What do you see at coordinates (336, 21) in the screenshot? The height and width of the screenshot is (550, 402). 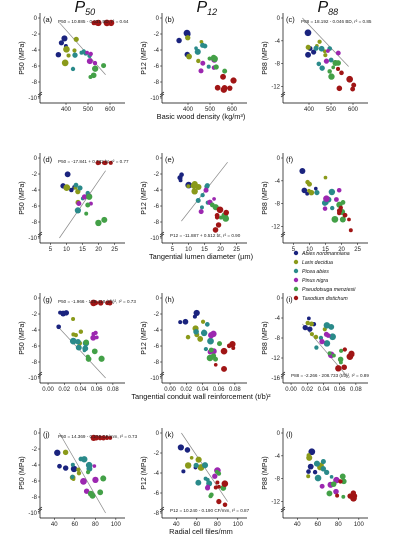 I see `regression-equation: P88 = 18.192 - 0.046 BD, r² = 0.85` at bounding box center [336, 21].